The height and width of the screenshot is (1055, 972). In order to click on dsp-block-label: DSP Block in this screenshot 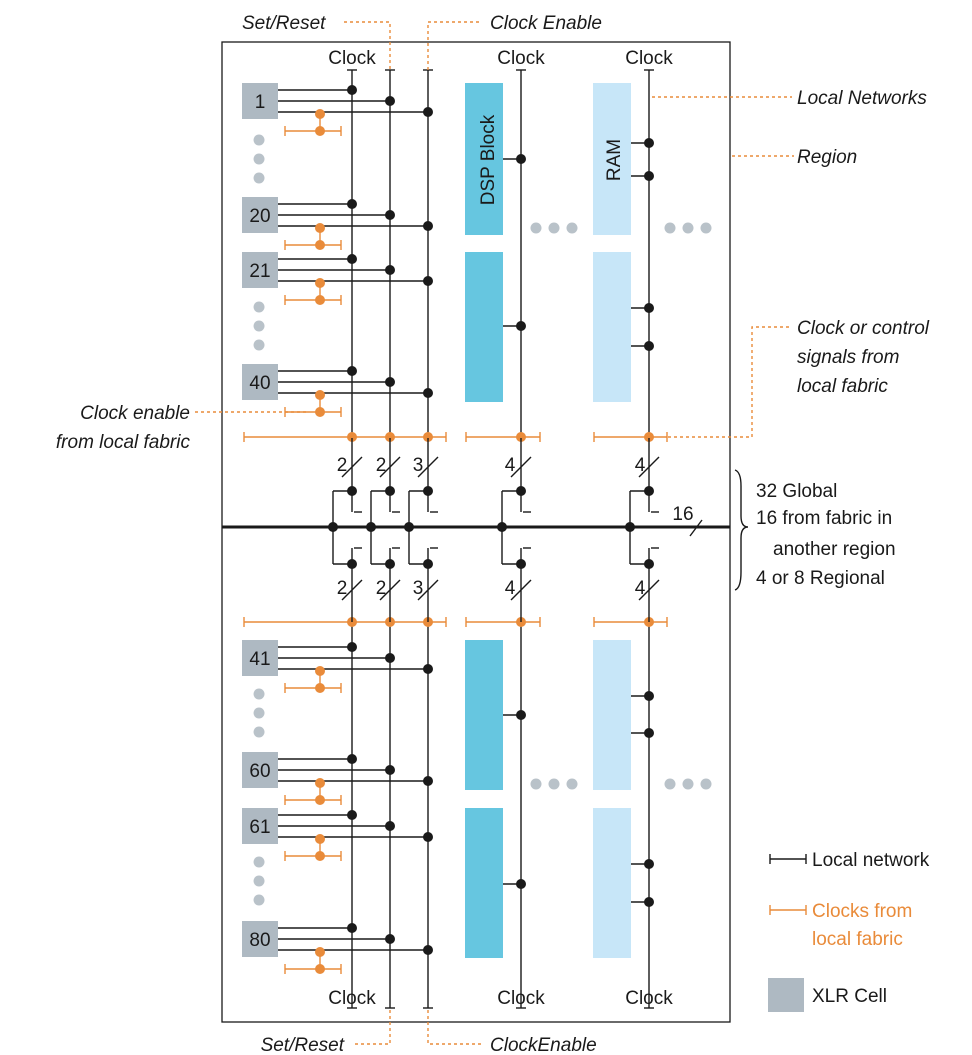, I will do `click(488, 159)`.